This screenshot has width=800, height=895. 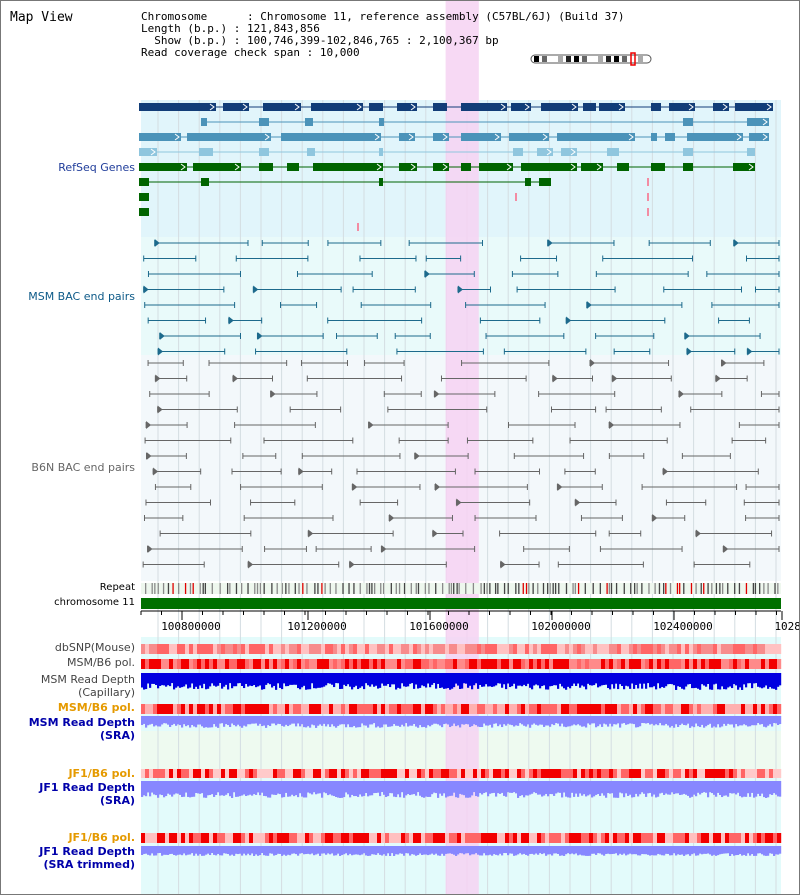 I want to click on ruler-tick-label: 10280, so click(x=786, y=626).